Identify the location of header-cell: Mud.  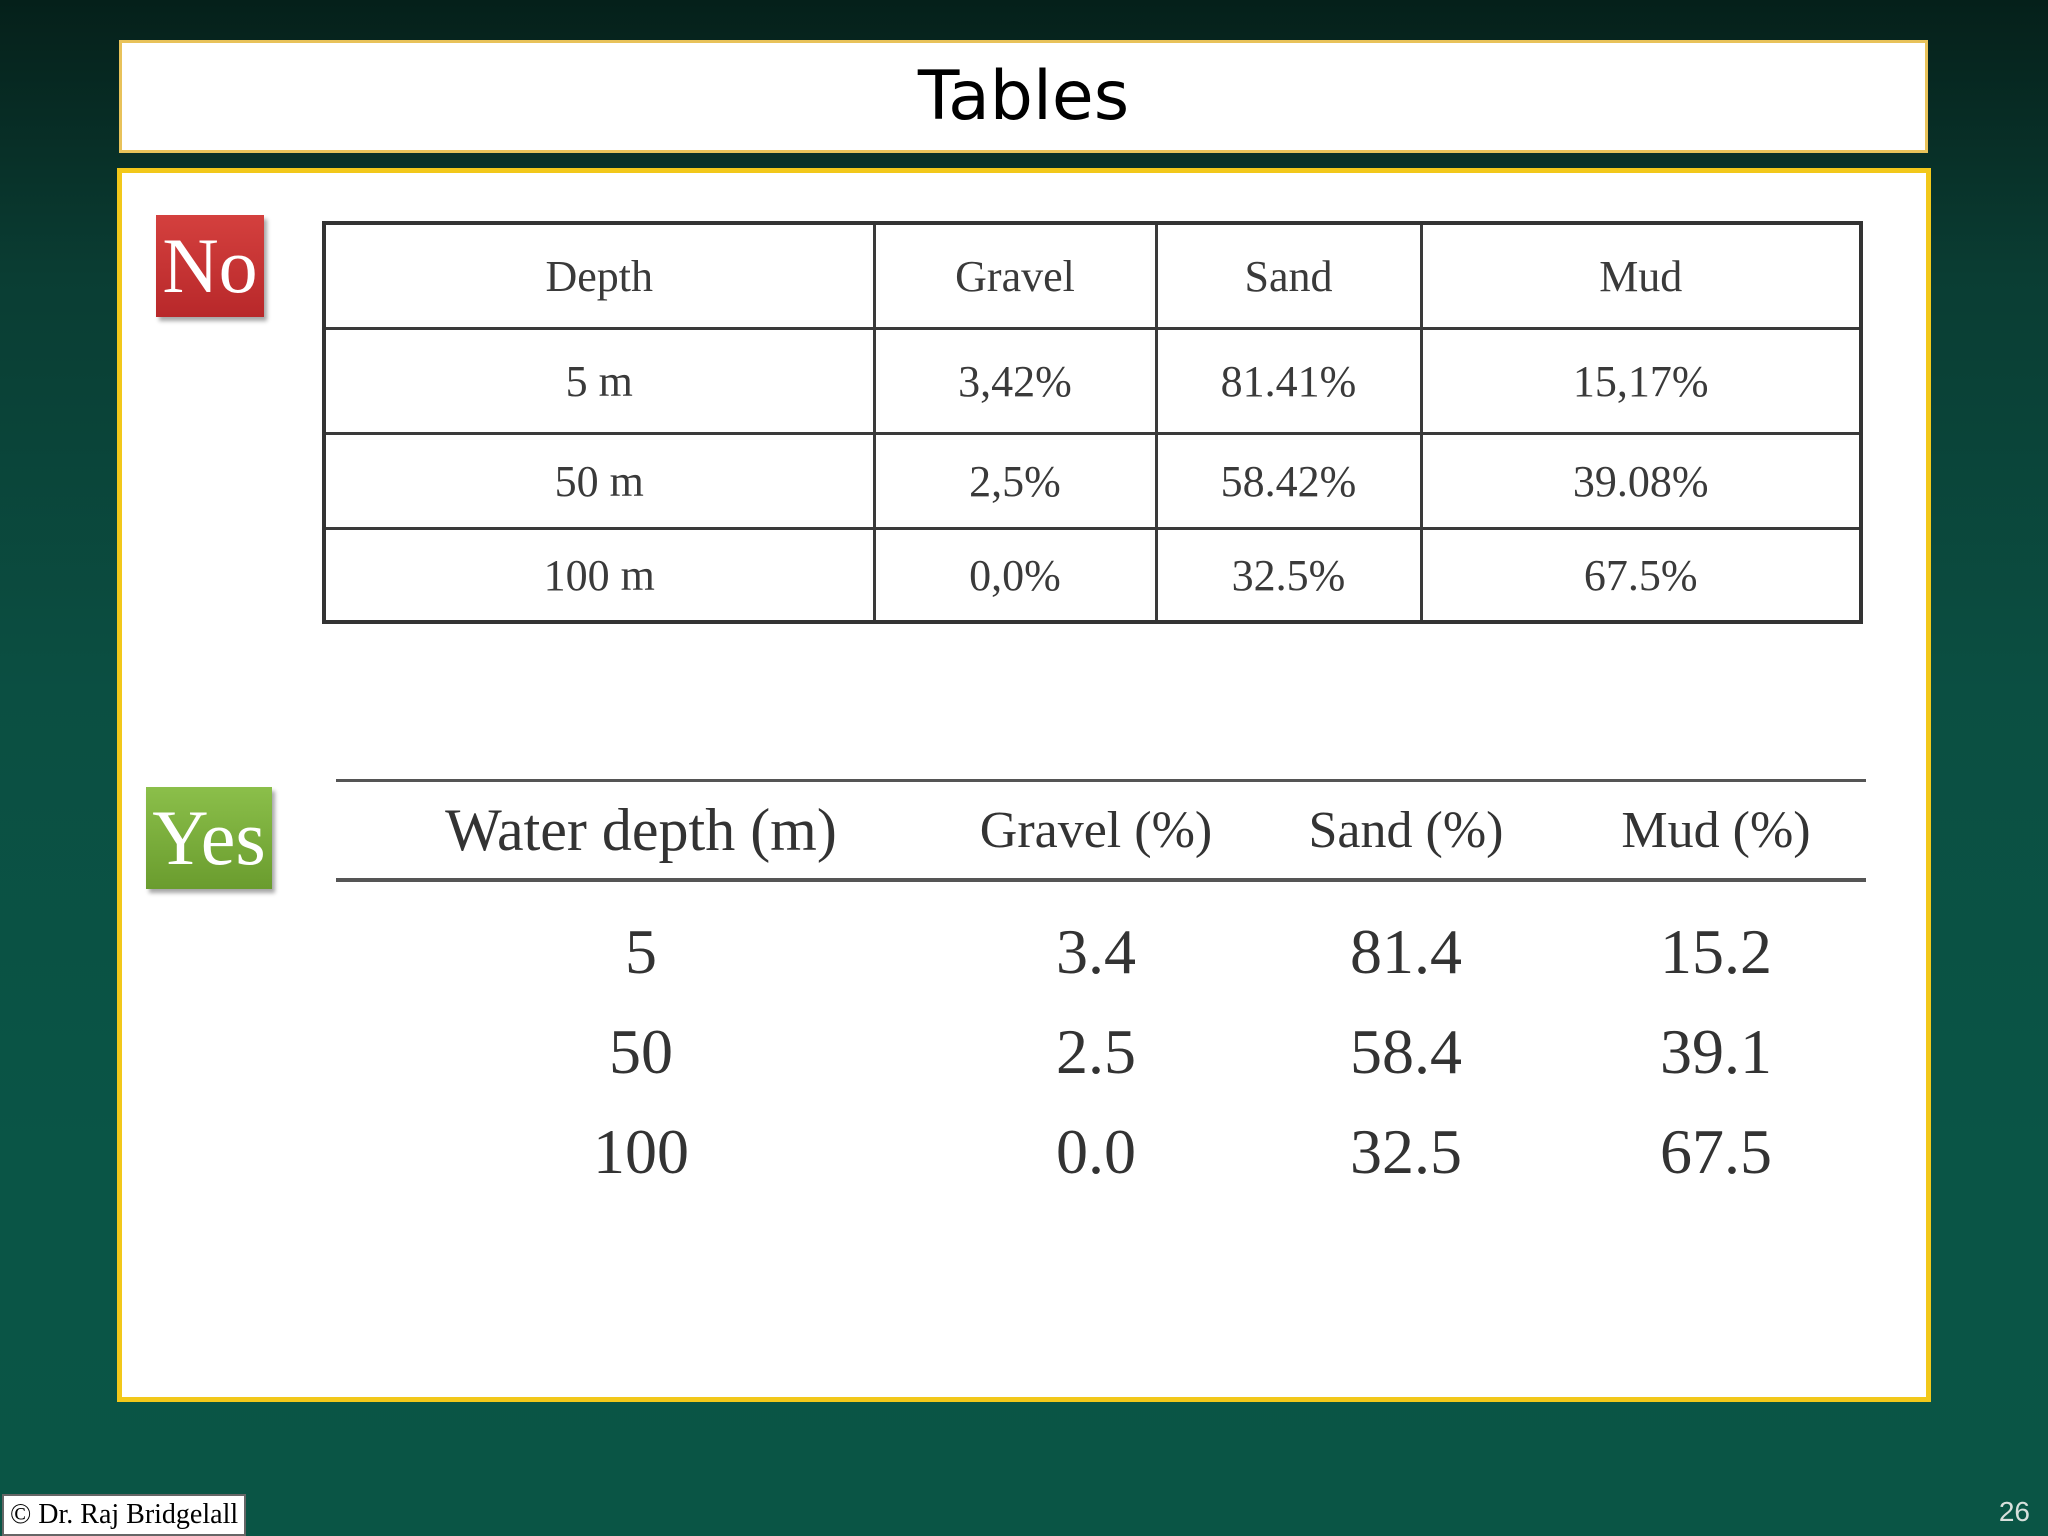
(1641, 275).